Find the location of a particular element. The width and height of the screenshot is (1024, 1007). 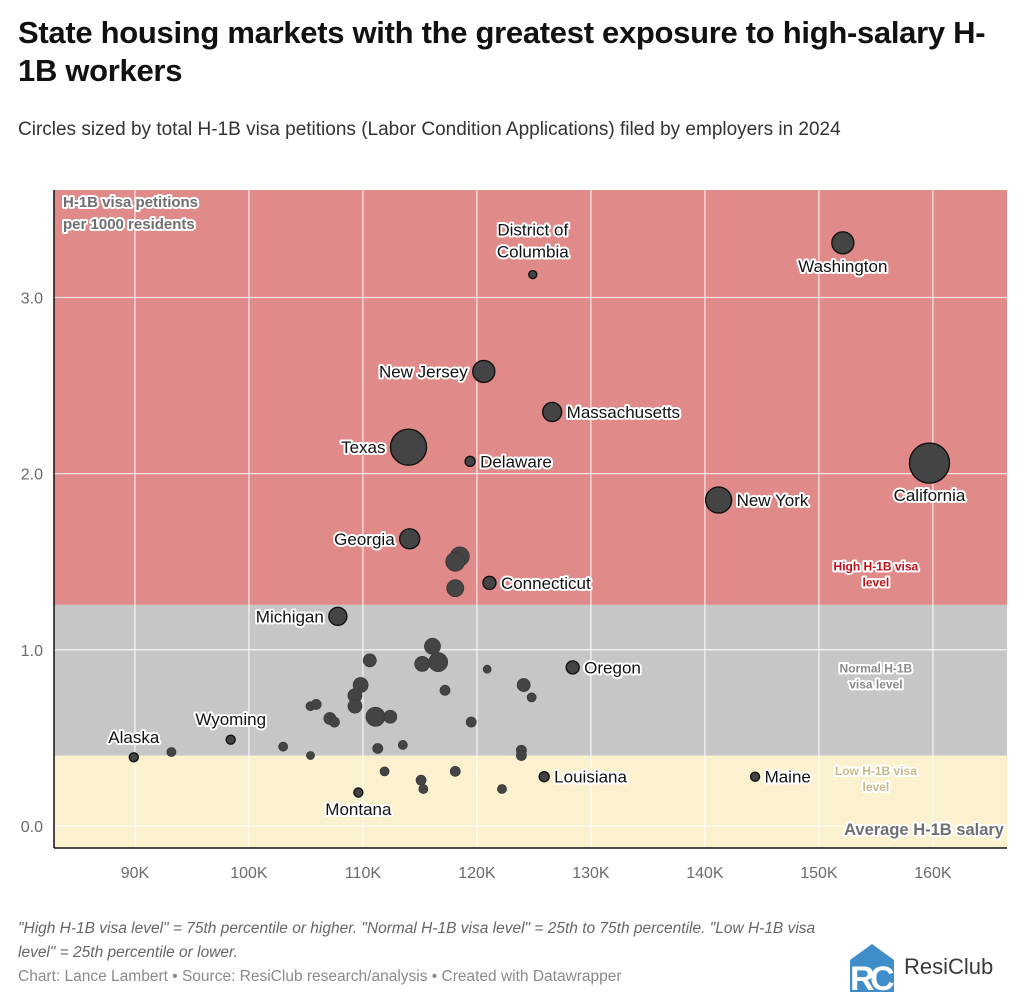

band-annotation-normal: Normal H-1B is located at coordinates (876, 669).